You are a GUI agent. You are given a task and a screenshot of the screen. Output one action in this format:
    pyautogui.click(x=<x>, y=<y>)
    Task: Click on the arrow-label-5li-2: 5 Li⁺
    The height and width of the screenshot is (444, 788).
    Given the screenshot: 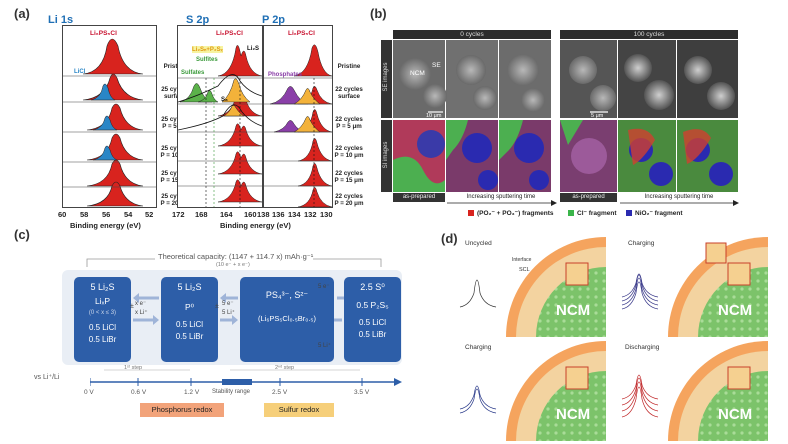 What is the action you would take?
    pyautogui.click(x=324, y=346)
    